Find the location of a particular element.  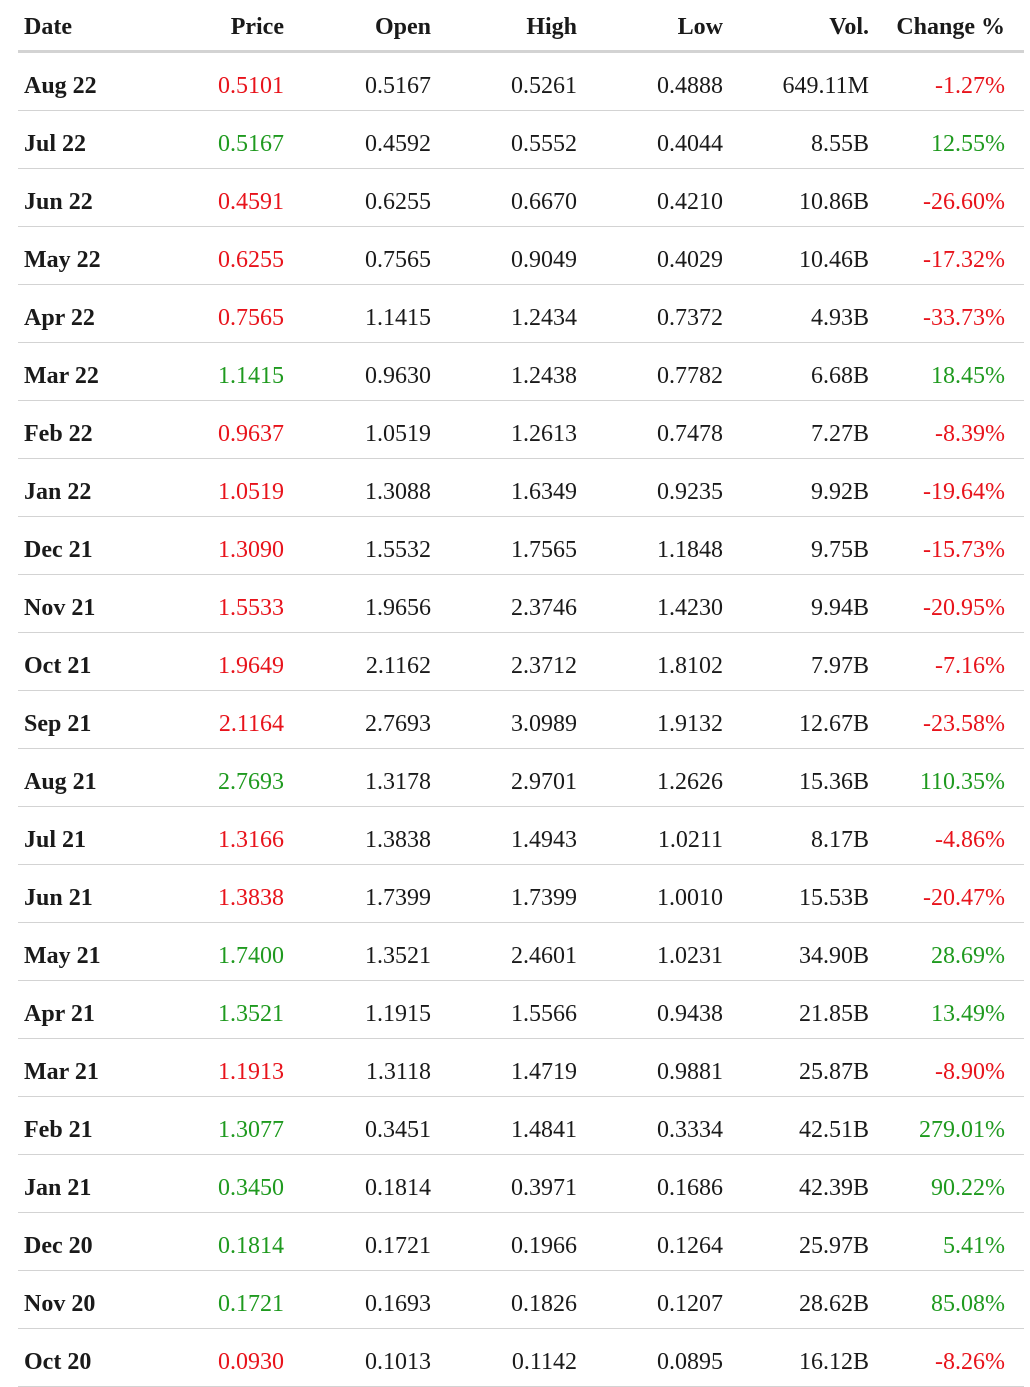

low-cell: 0.4029 is located at coordinates (690, 260).